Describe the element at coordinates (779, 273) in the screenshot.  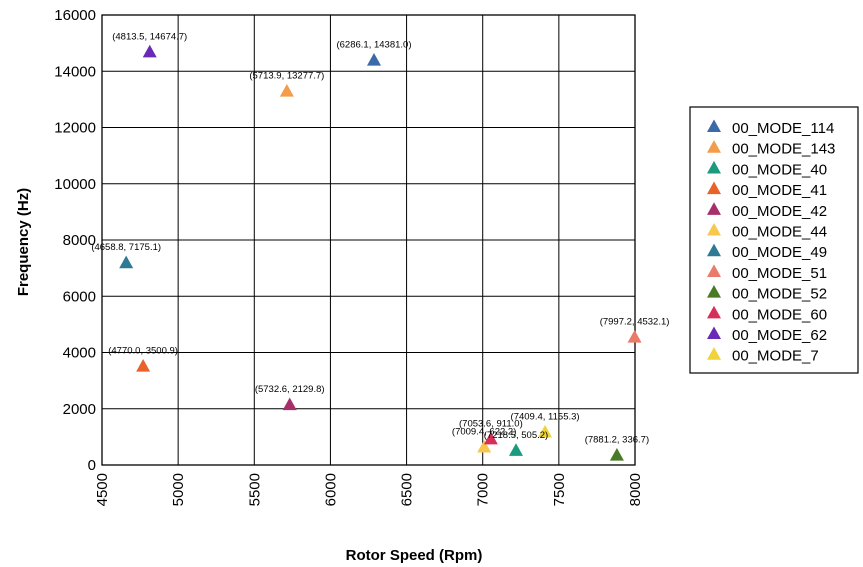
I see `legend-label: 00_MODE_51` at that location.